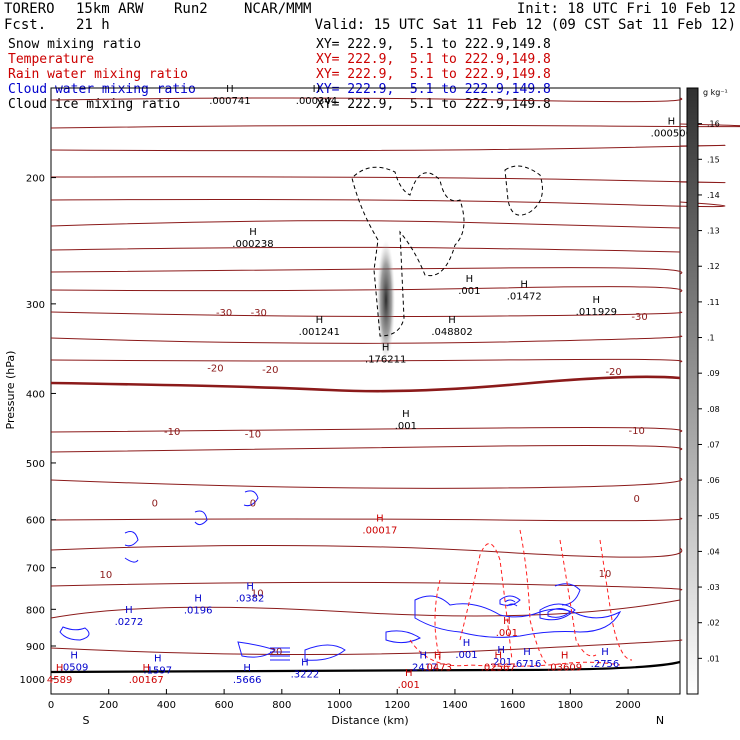  Describe the element at coordinates (715, 92) in the screenshot. I see `colorbar-unit: g kg⁻¹` at that location.